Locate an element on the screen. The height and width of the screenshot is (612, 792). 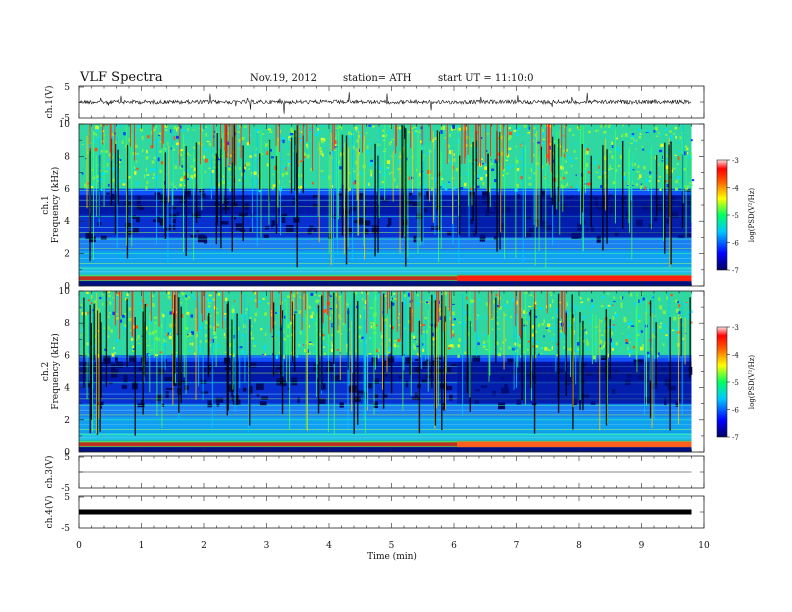
y-tick-label: 8 is located at coordinates (67, 324).